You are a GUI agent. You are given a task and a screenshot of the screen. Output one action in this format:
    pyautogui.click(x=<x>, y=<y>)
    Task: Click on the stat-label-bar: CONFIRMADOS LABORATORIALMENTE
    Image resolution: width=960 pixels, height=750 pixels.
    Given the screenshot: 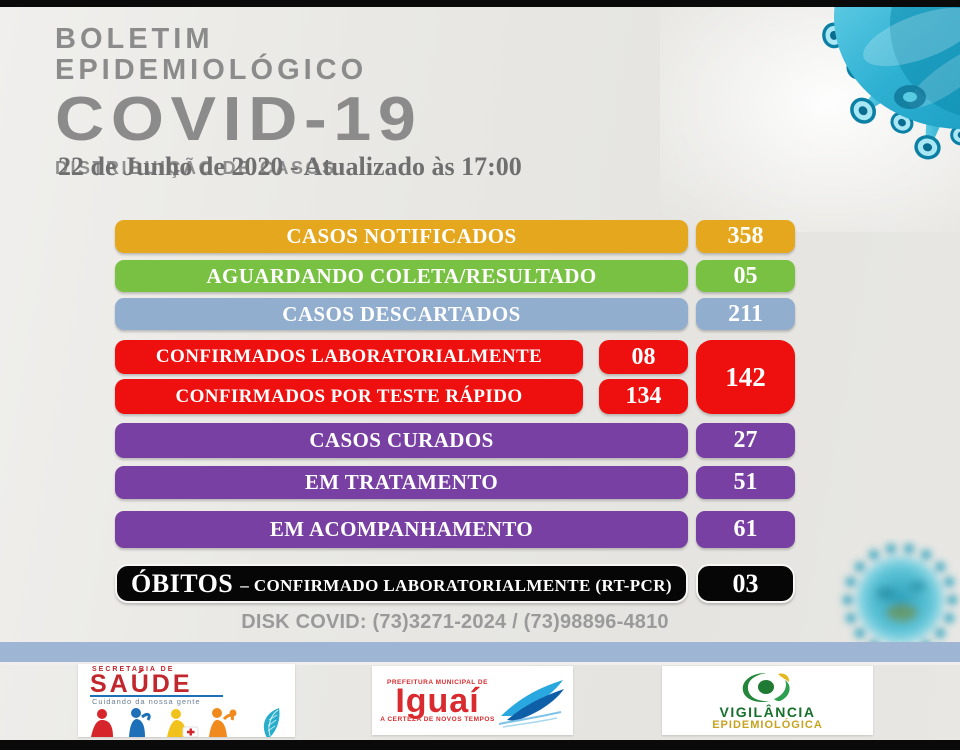 What is the action you would take?
    pyautogui.click(x=349, y=357)
    